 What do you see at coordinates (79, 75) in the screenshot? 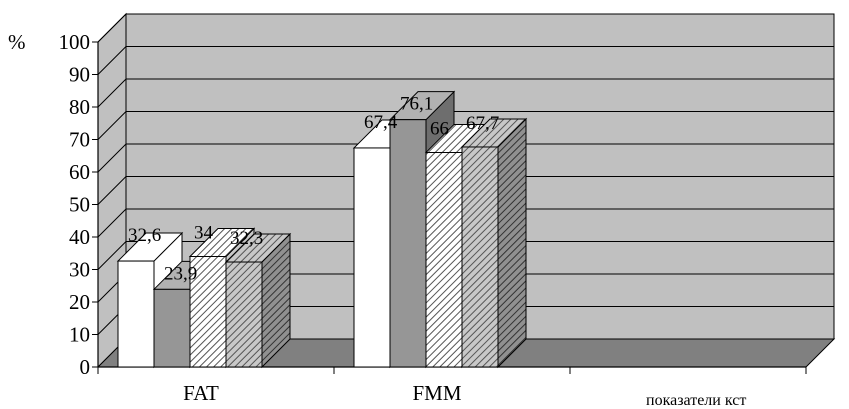
I see `y-tick-label: 90` at bounding box center [79, 75].